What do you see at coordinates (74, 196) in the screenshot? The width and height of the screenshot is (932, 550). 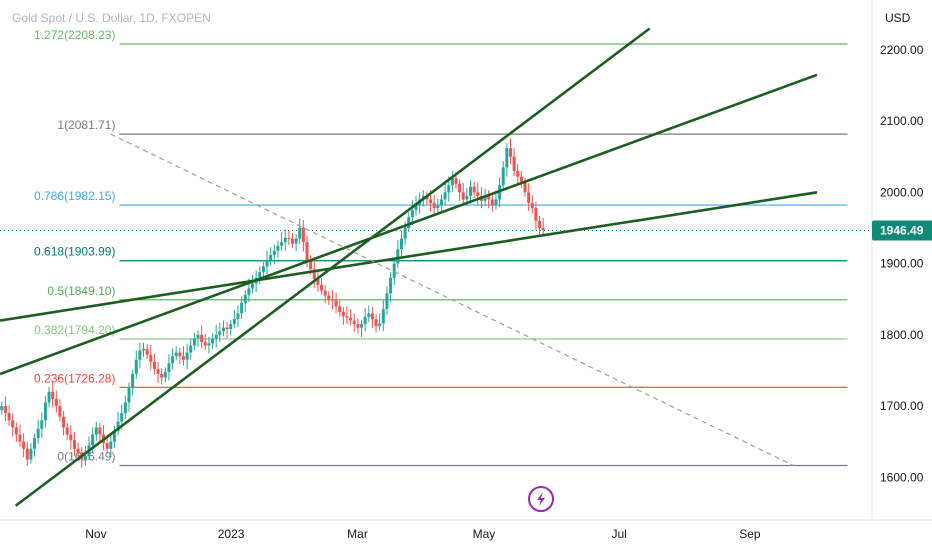 I see `fib-label-2: 0.786(1982.15)` at bounding box center [74, 196].